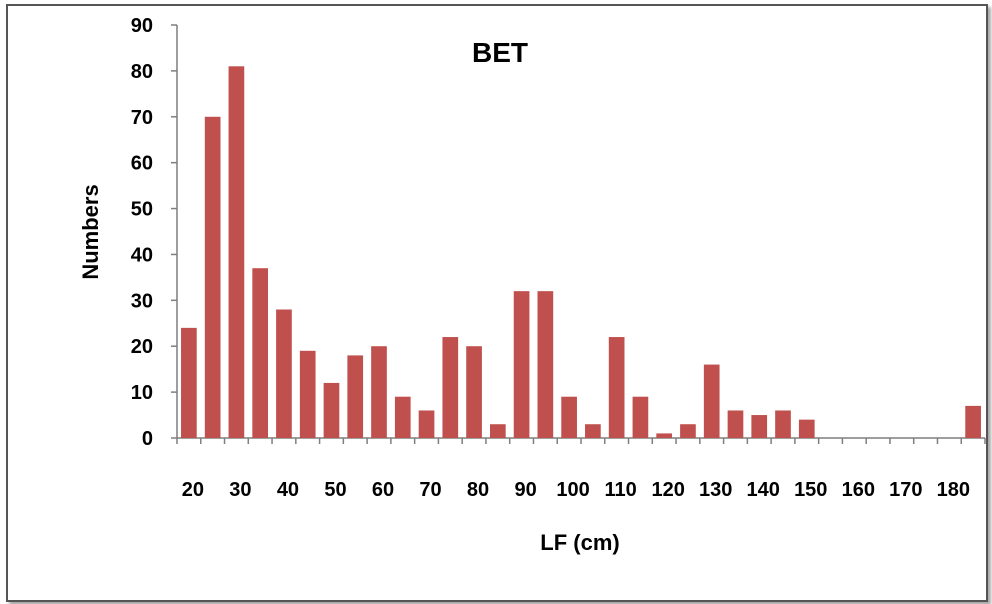 The width and height of the screenshot is (992, 604). What do you see at coordinates (288, 490) in the screenshot?
I see `x-tick-label: 40` at bounding box center [288, 490].